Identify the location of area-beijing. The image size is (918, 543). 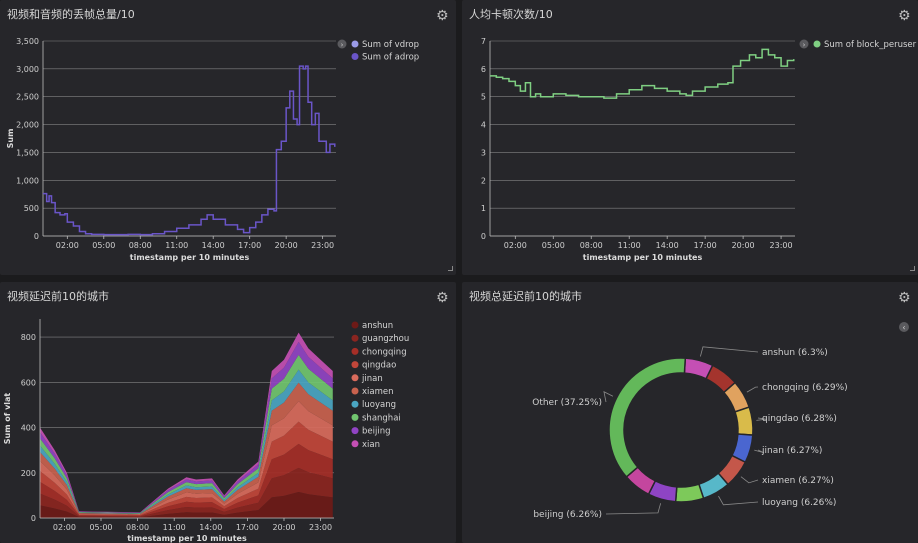
(186, 427).